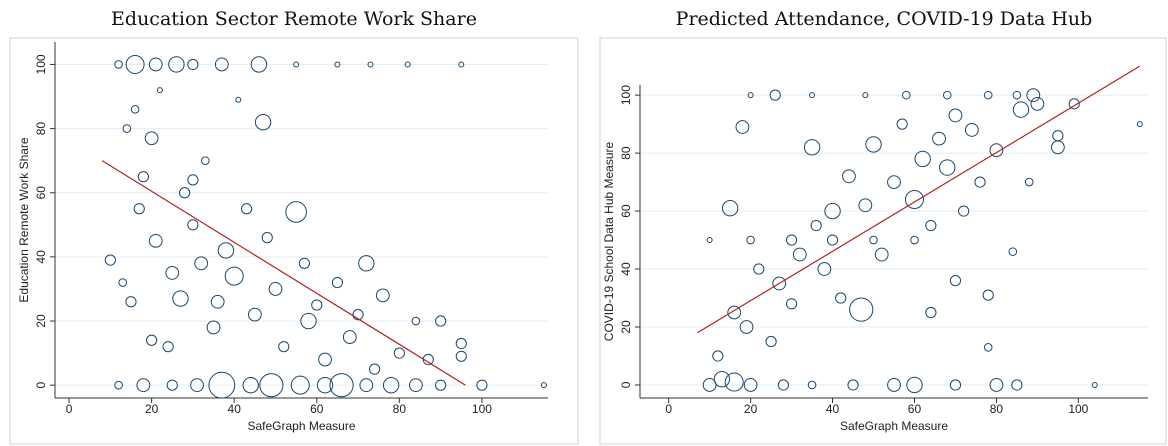  I want to click on chart-title: Education Sector Remote Work Share, so click(294, 19).